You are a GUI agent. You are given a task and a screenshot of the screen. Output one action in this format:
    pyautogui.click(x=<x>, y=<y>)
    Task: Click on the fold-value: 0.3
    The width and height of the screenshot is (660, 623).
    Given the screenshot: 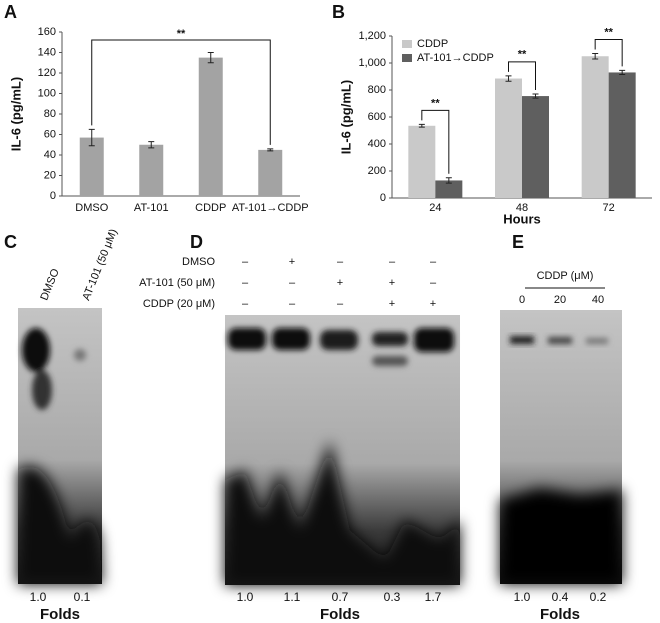 What is the action you would take?
    pyautogui.click(x=392, y=597)
    